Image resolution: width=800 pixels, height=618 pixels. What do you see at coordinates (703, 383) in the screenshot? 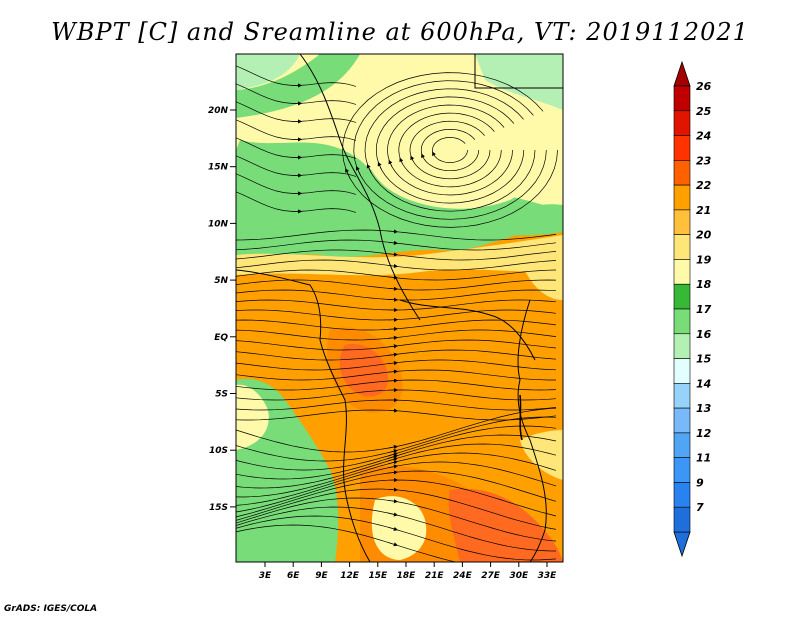
I see `colorbar-label: 14` at bounding box center [703, 383].